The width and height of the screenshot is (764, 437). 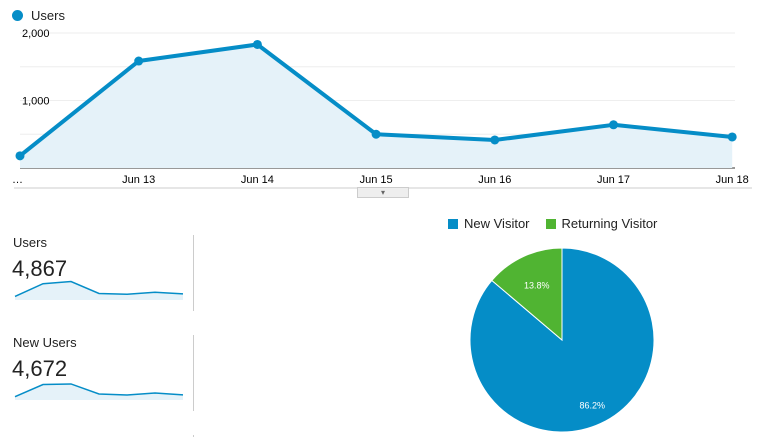 I want to click on metric-value: 4,867, so click(x=40, y=268).